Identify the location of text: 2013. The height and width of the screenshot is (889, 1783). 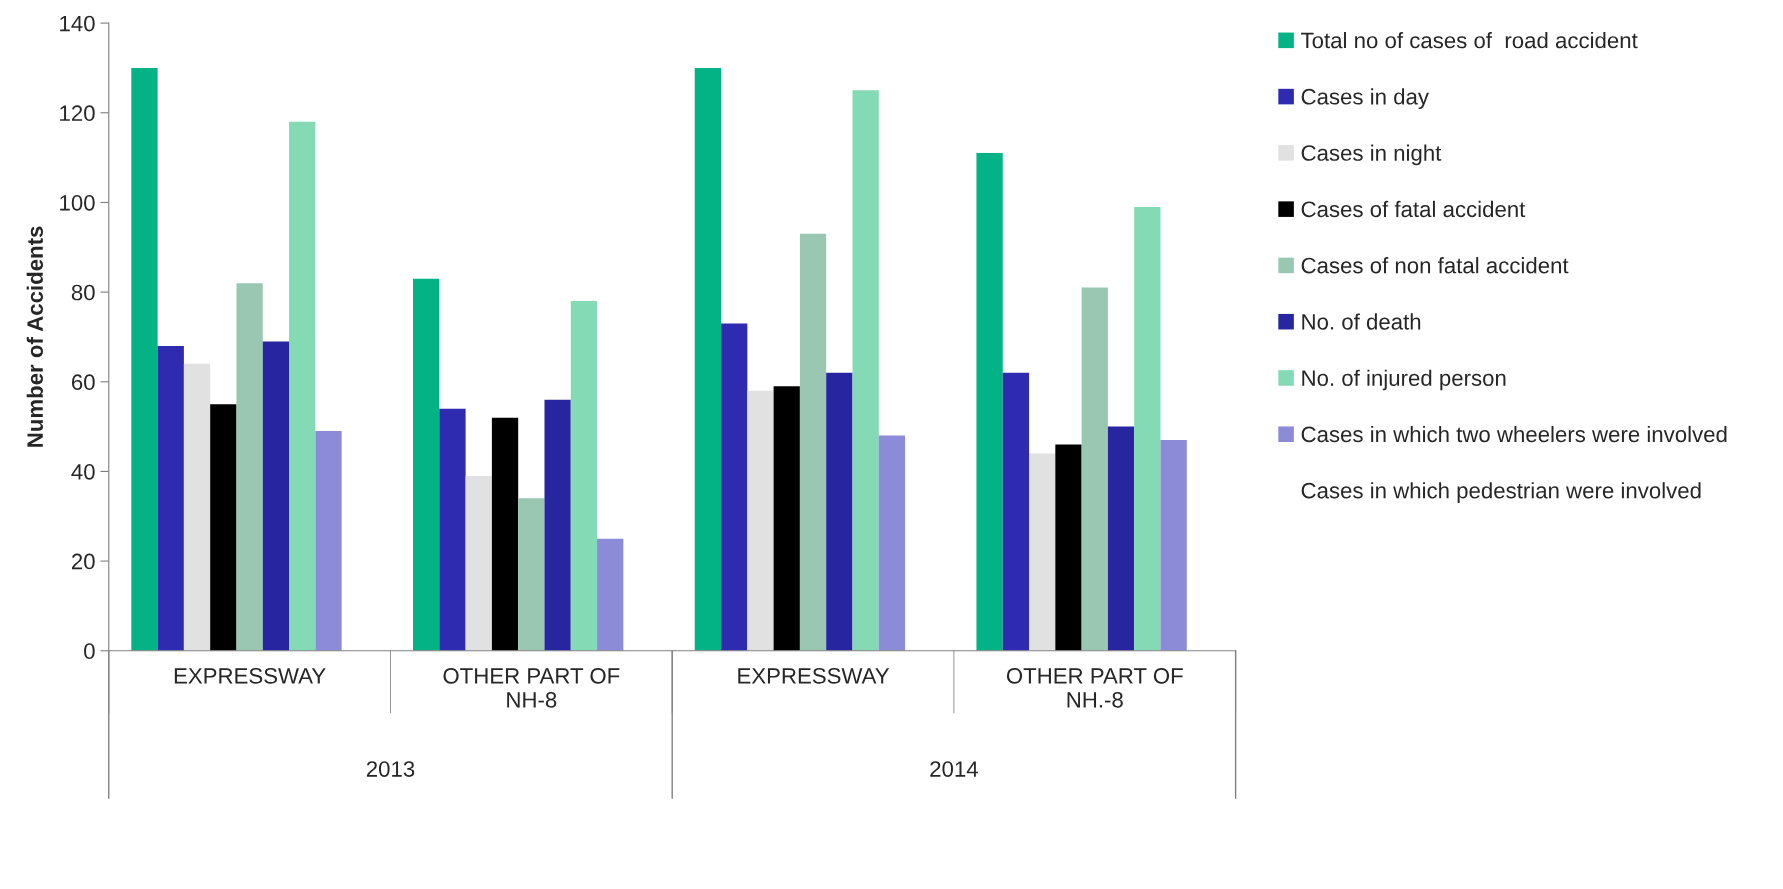
(390, 769).